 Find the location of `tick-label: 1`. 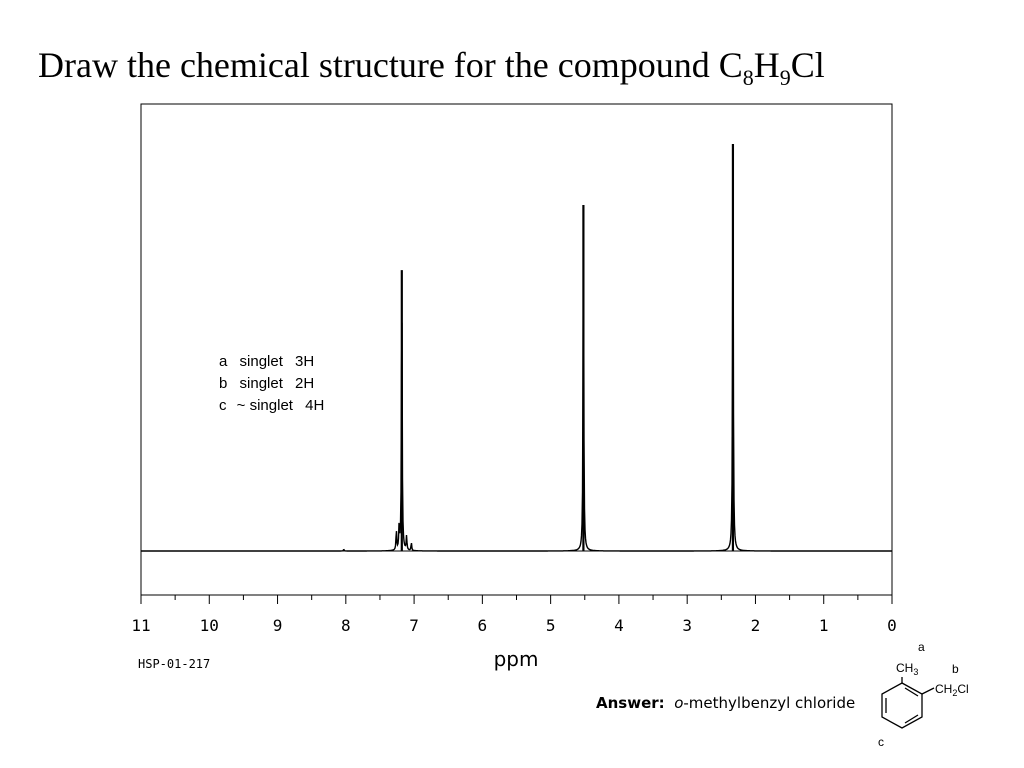

tick-label: 1 is located at coordinates (824, 625).